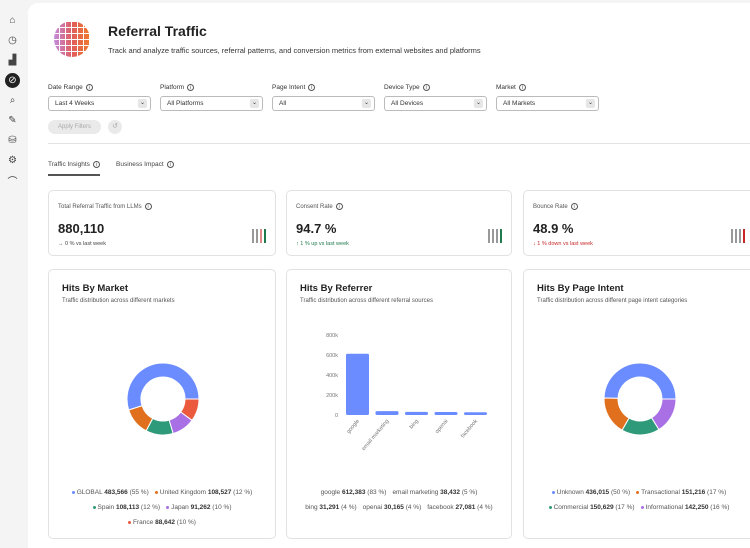 This screenshot has width=750, height=548. Describe the element at coordinates (190, 409) in the screenshot. I see `pie-slice-france` at that location.